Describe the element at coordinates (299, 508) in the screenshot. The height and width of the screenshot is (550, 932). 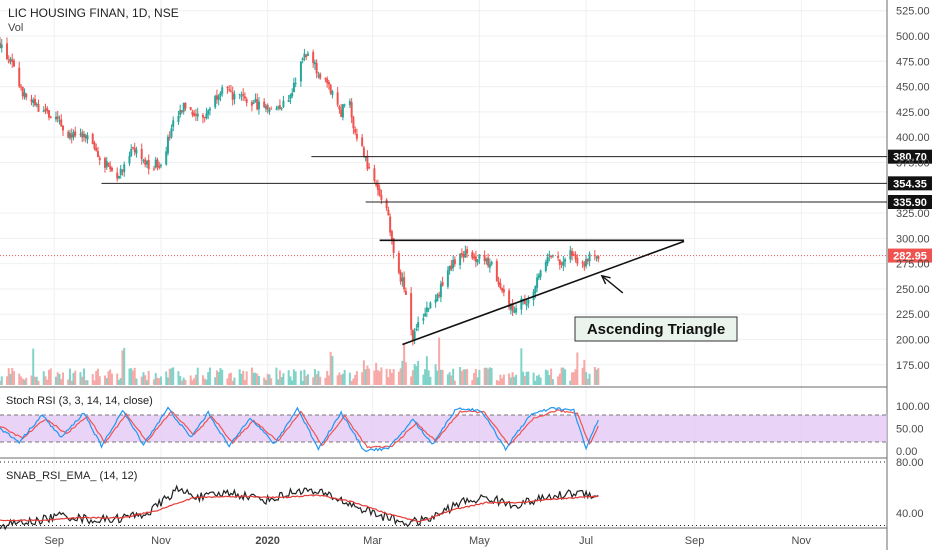
I see `snab-ema-line` at that location.